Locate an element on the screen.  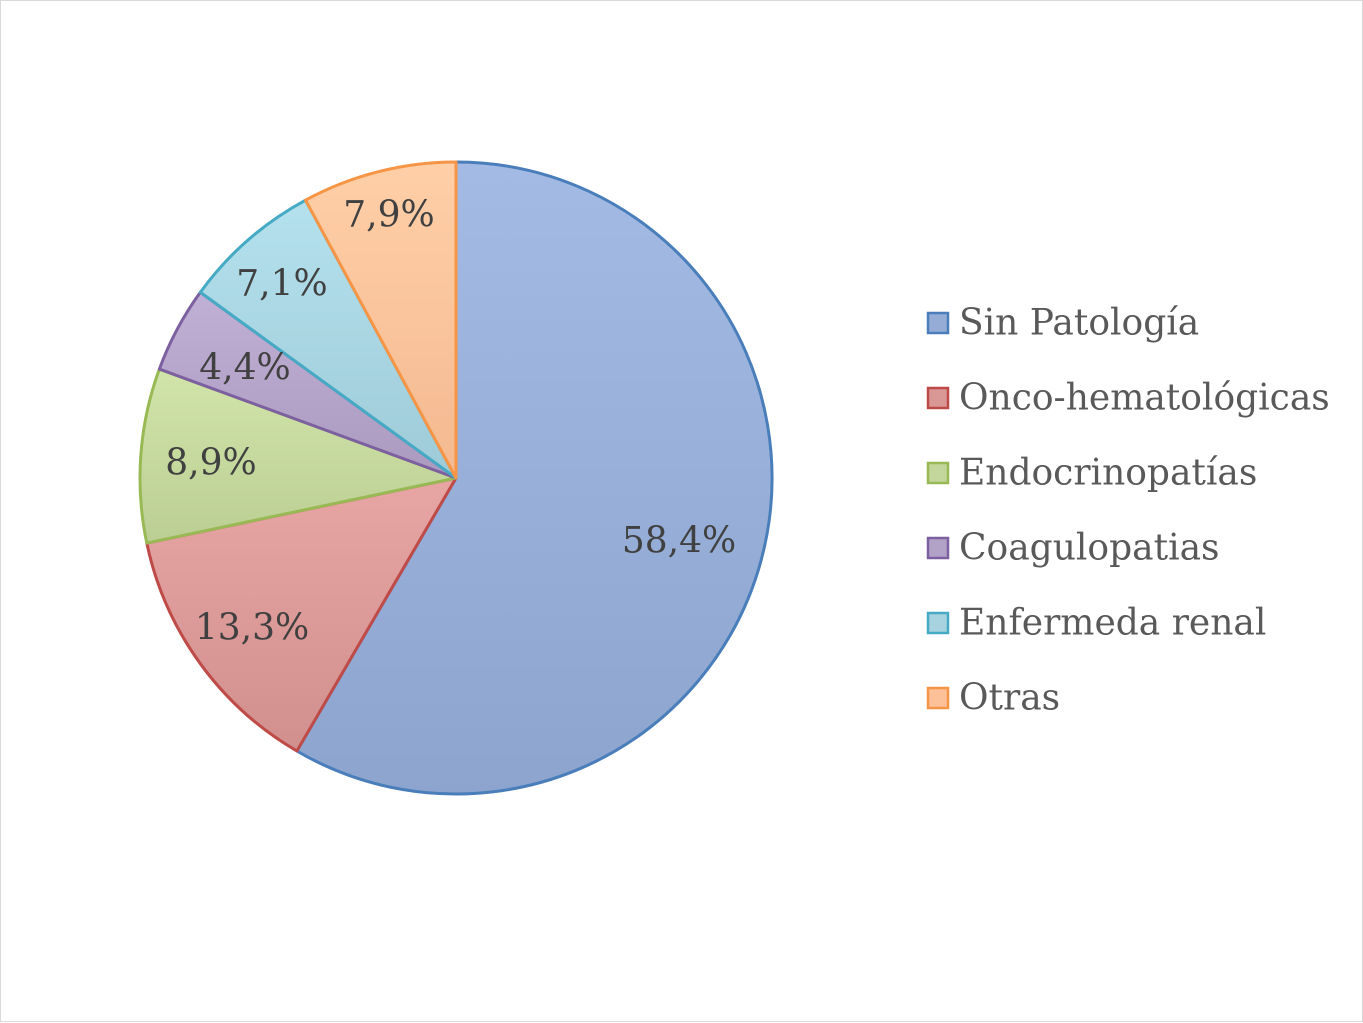
legend-swatch-endocrinopatias is located at coordinates (938, 473).